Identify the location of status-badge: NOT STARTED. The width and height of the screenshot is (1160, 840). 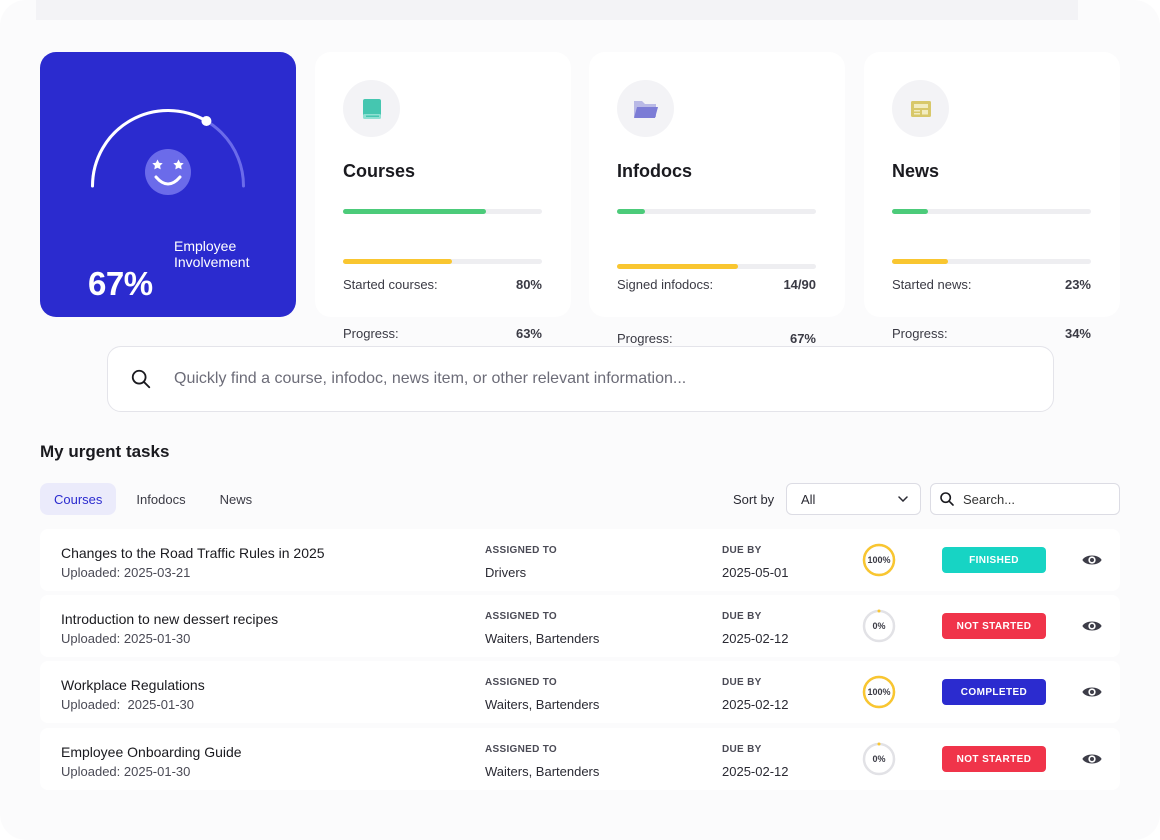
(994, 626).